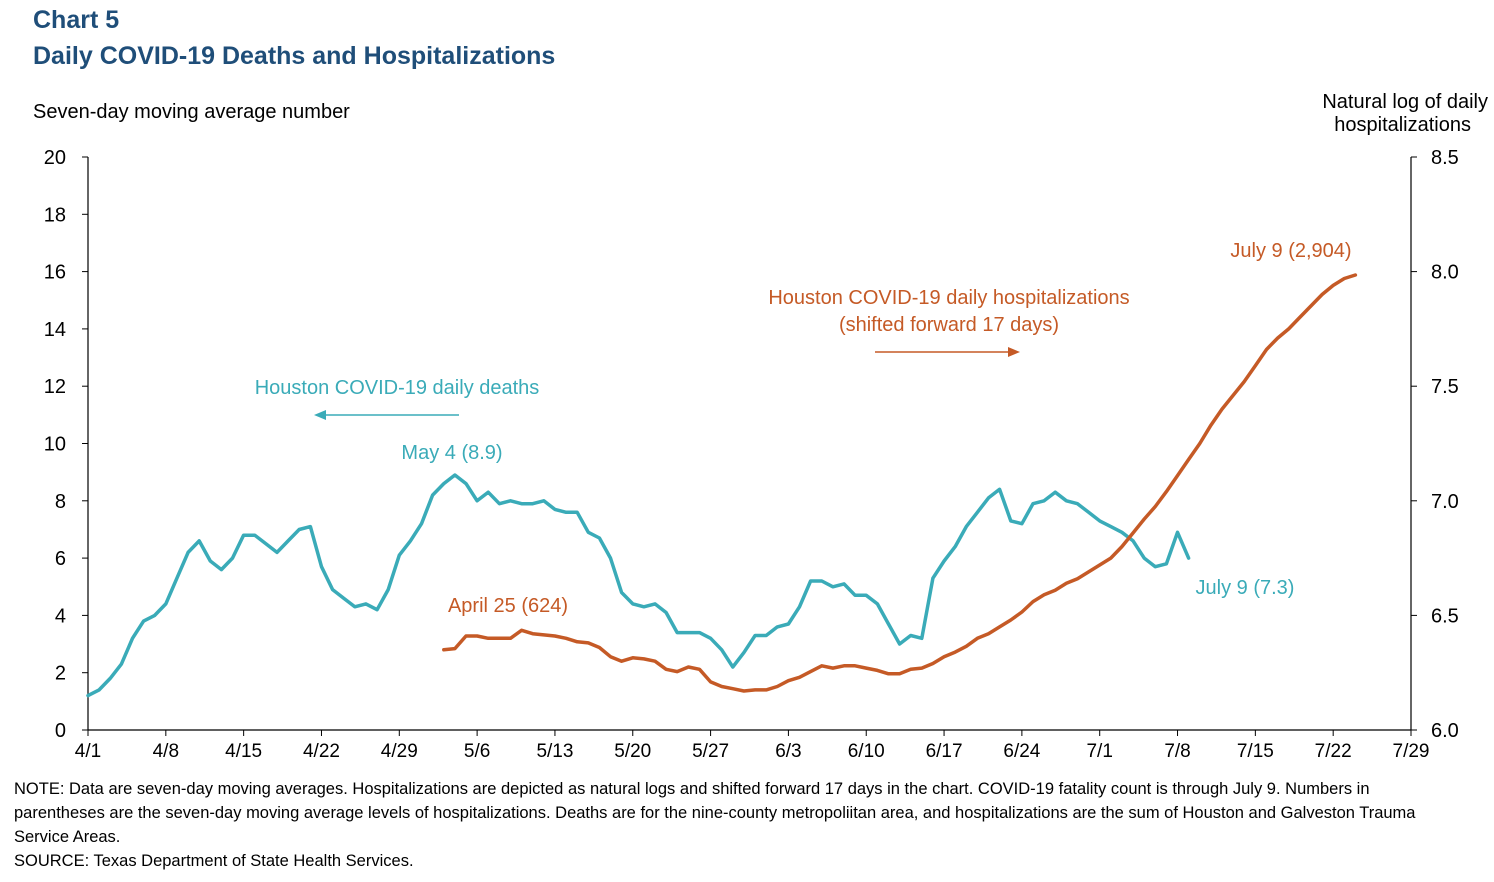 Image resolution: width=1494 pixels, height=882 pixels. What do you see at coordinates (60, 502) in the screenshot?
I see `left-tick-label: 8` at bounding box center [60, 502].